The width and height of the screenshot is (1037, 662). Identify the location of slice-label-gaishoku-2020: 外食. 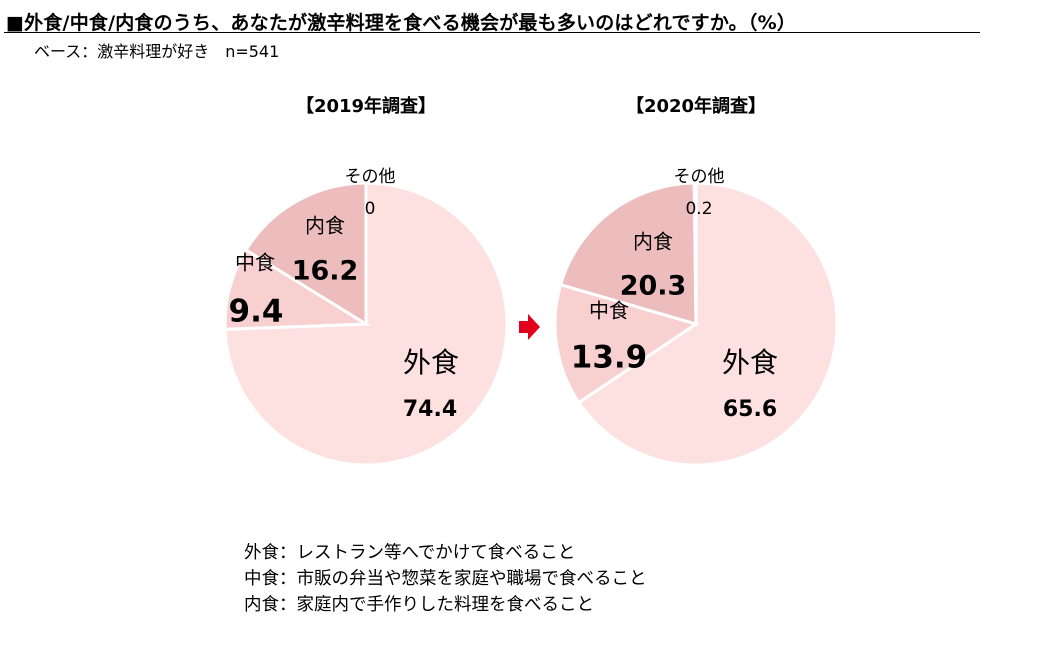
(750, 362).